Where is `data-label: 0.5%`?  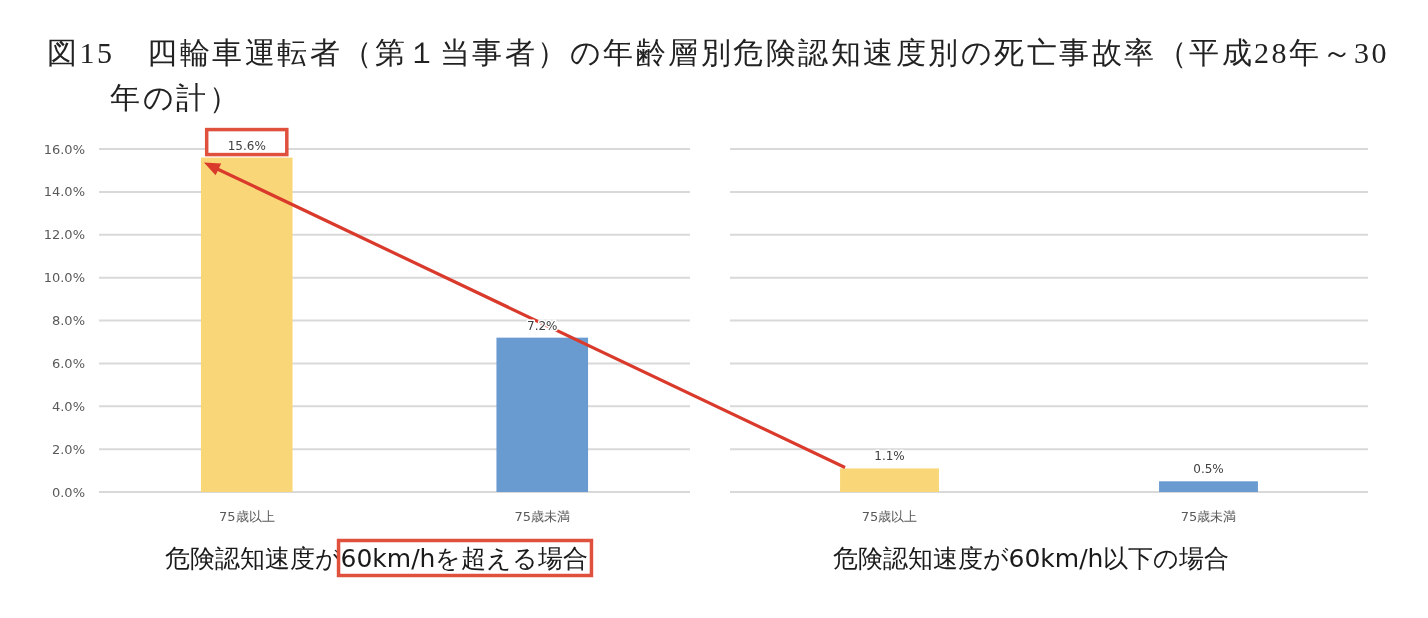
data-label: 0.5% is located at coordinates (1208, 469).